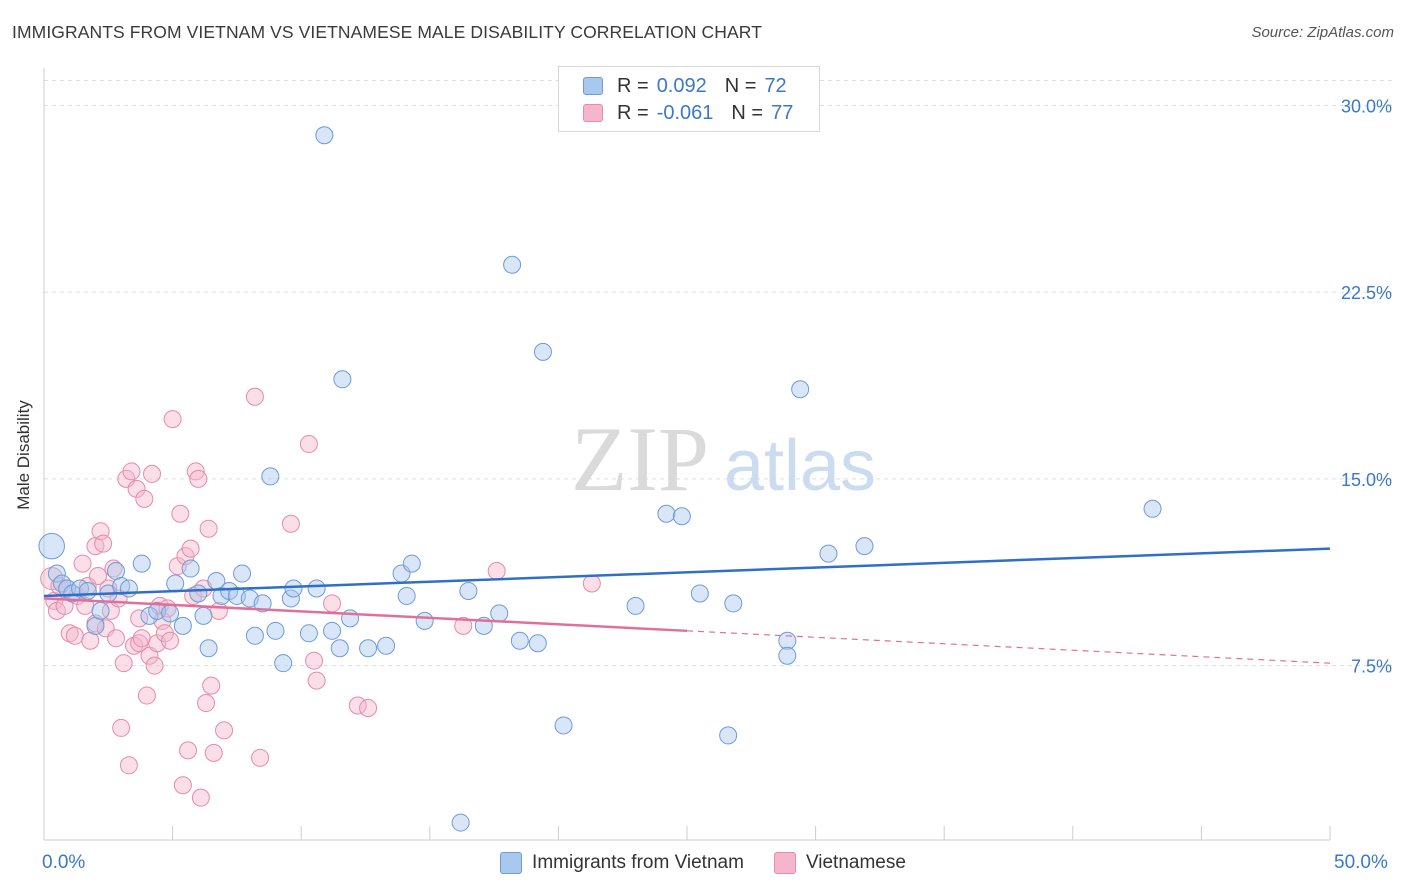 The image size is (1406, 892). I want to click on legend-row-vietnamese: R = -0.061 N = 77, so click(688, 113).